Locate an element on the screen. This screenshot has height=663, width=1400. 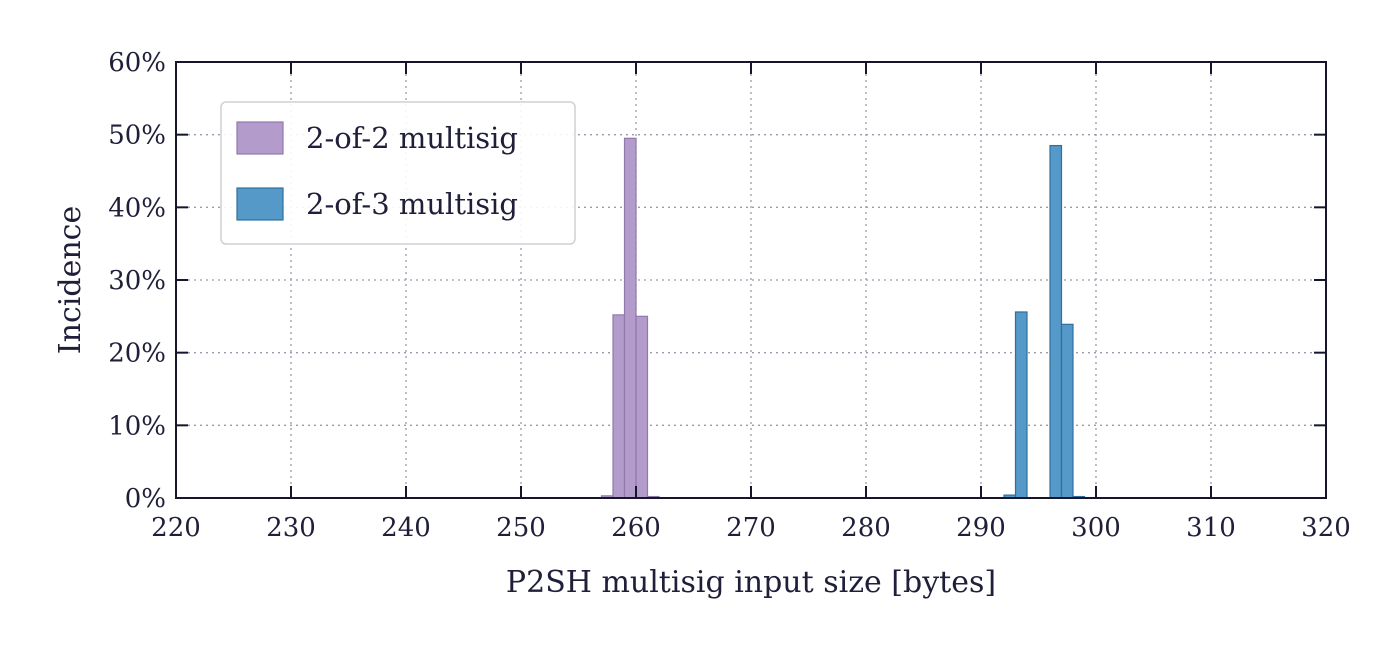
y-tick-label-40: 40% is located at coordinates (137, 208).